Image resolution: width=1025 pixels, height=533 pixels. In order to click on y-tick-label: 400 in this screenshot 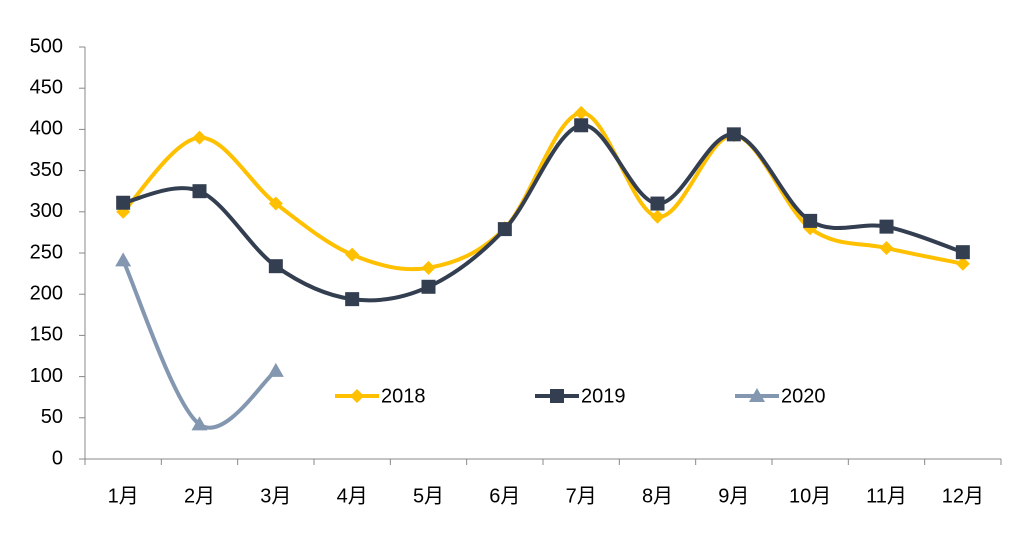, I will do `click(46, 129)`.